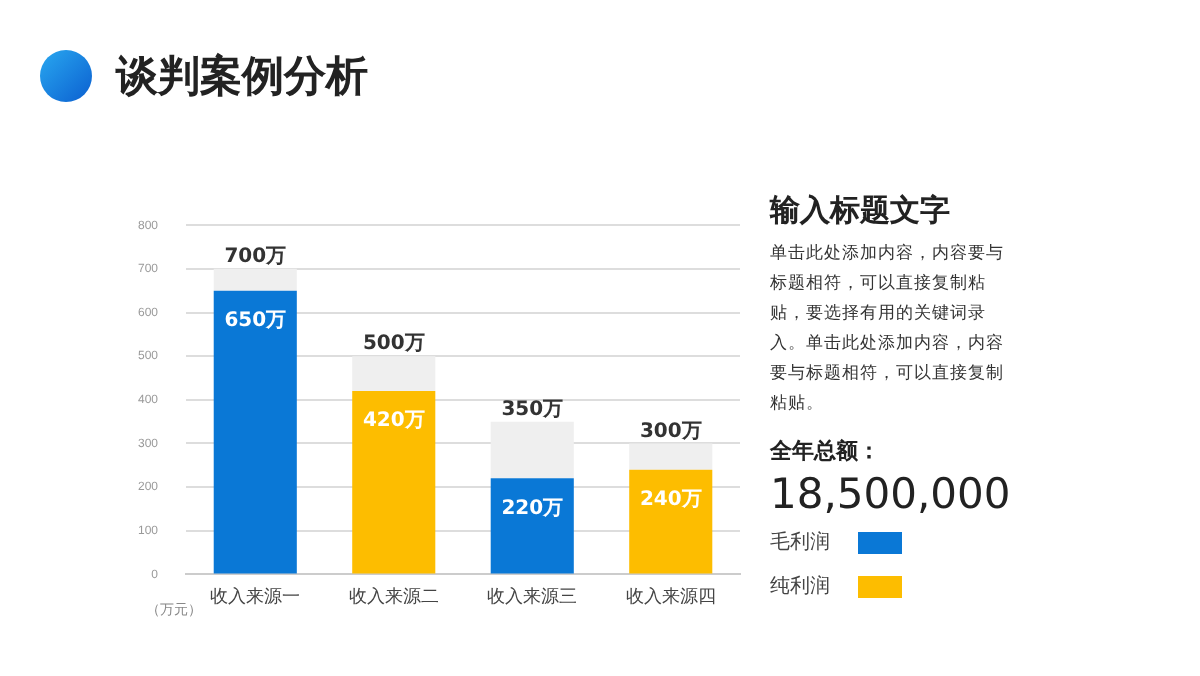  I want to click on data-label: 220万, so click(532, 508).